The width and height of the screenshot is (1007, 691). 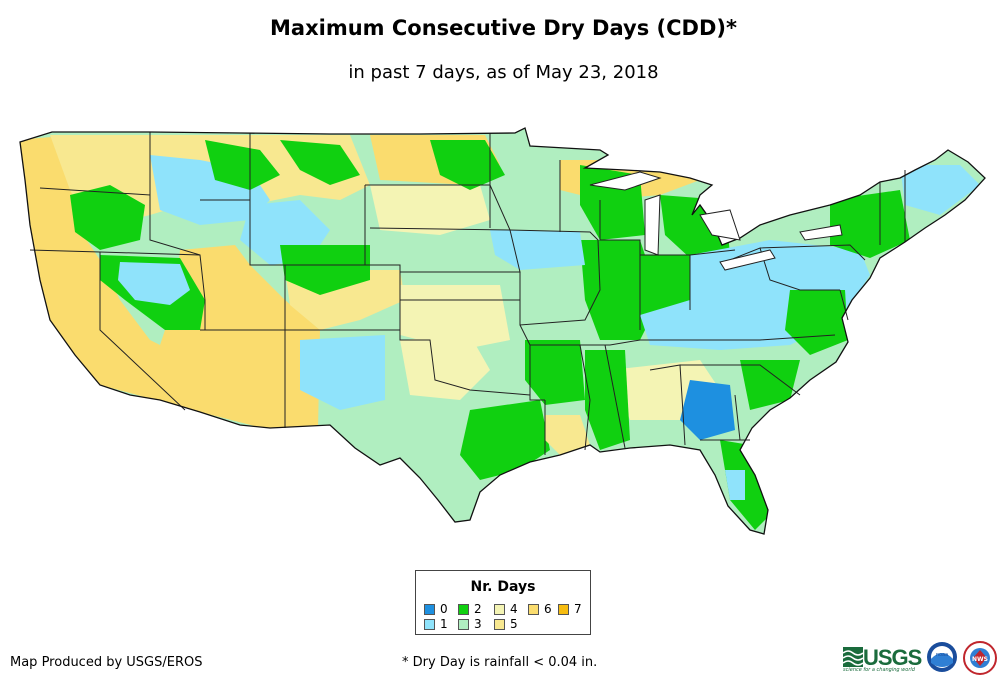 What do you see at coordinates (106, 662) in the screenshot?
I see `credit-text: Map Produced by USGS/EROS` at bounding box center [106, 662].